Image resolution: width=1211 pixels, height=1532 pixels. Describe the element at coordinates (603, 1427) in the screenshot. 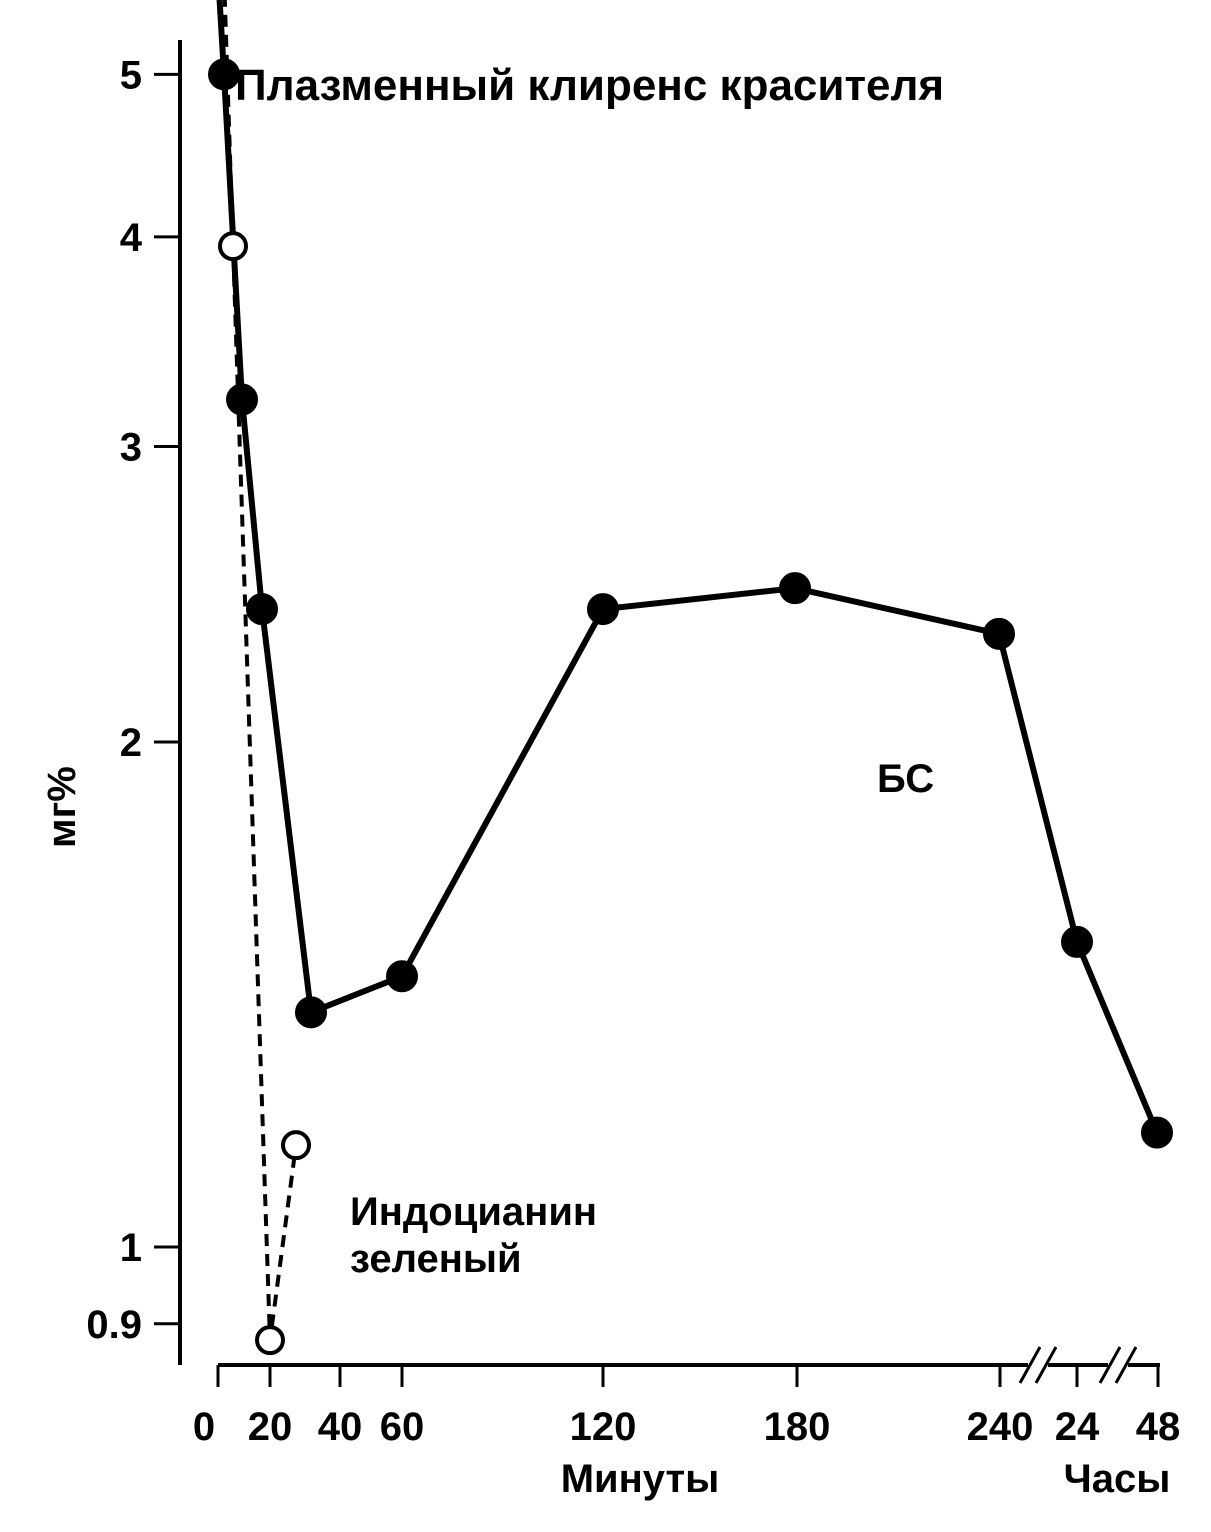

I see `x-tick-label: 120` at that location.